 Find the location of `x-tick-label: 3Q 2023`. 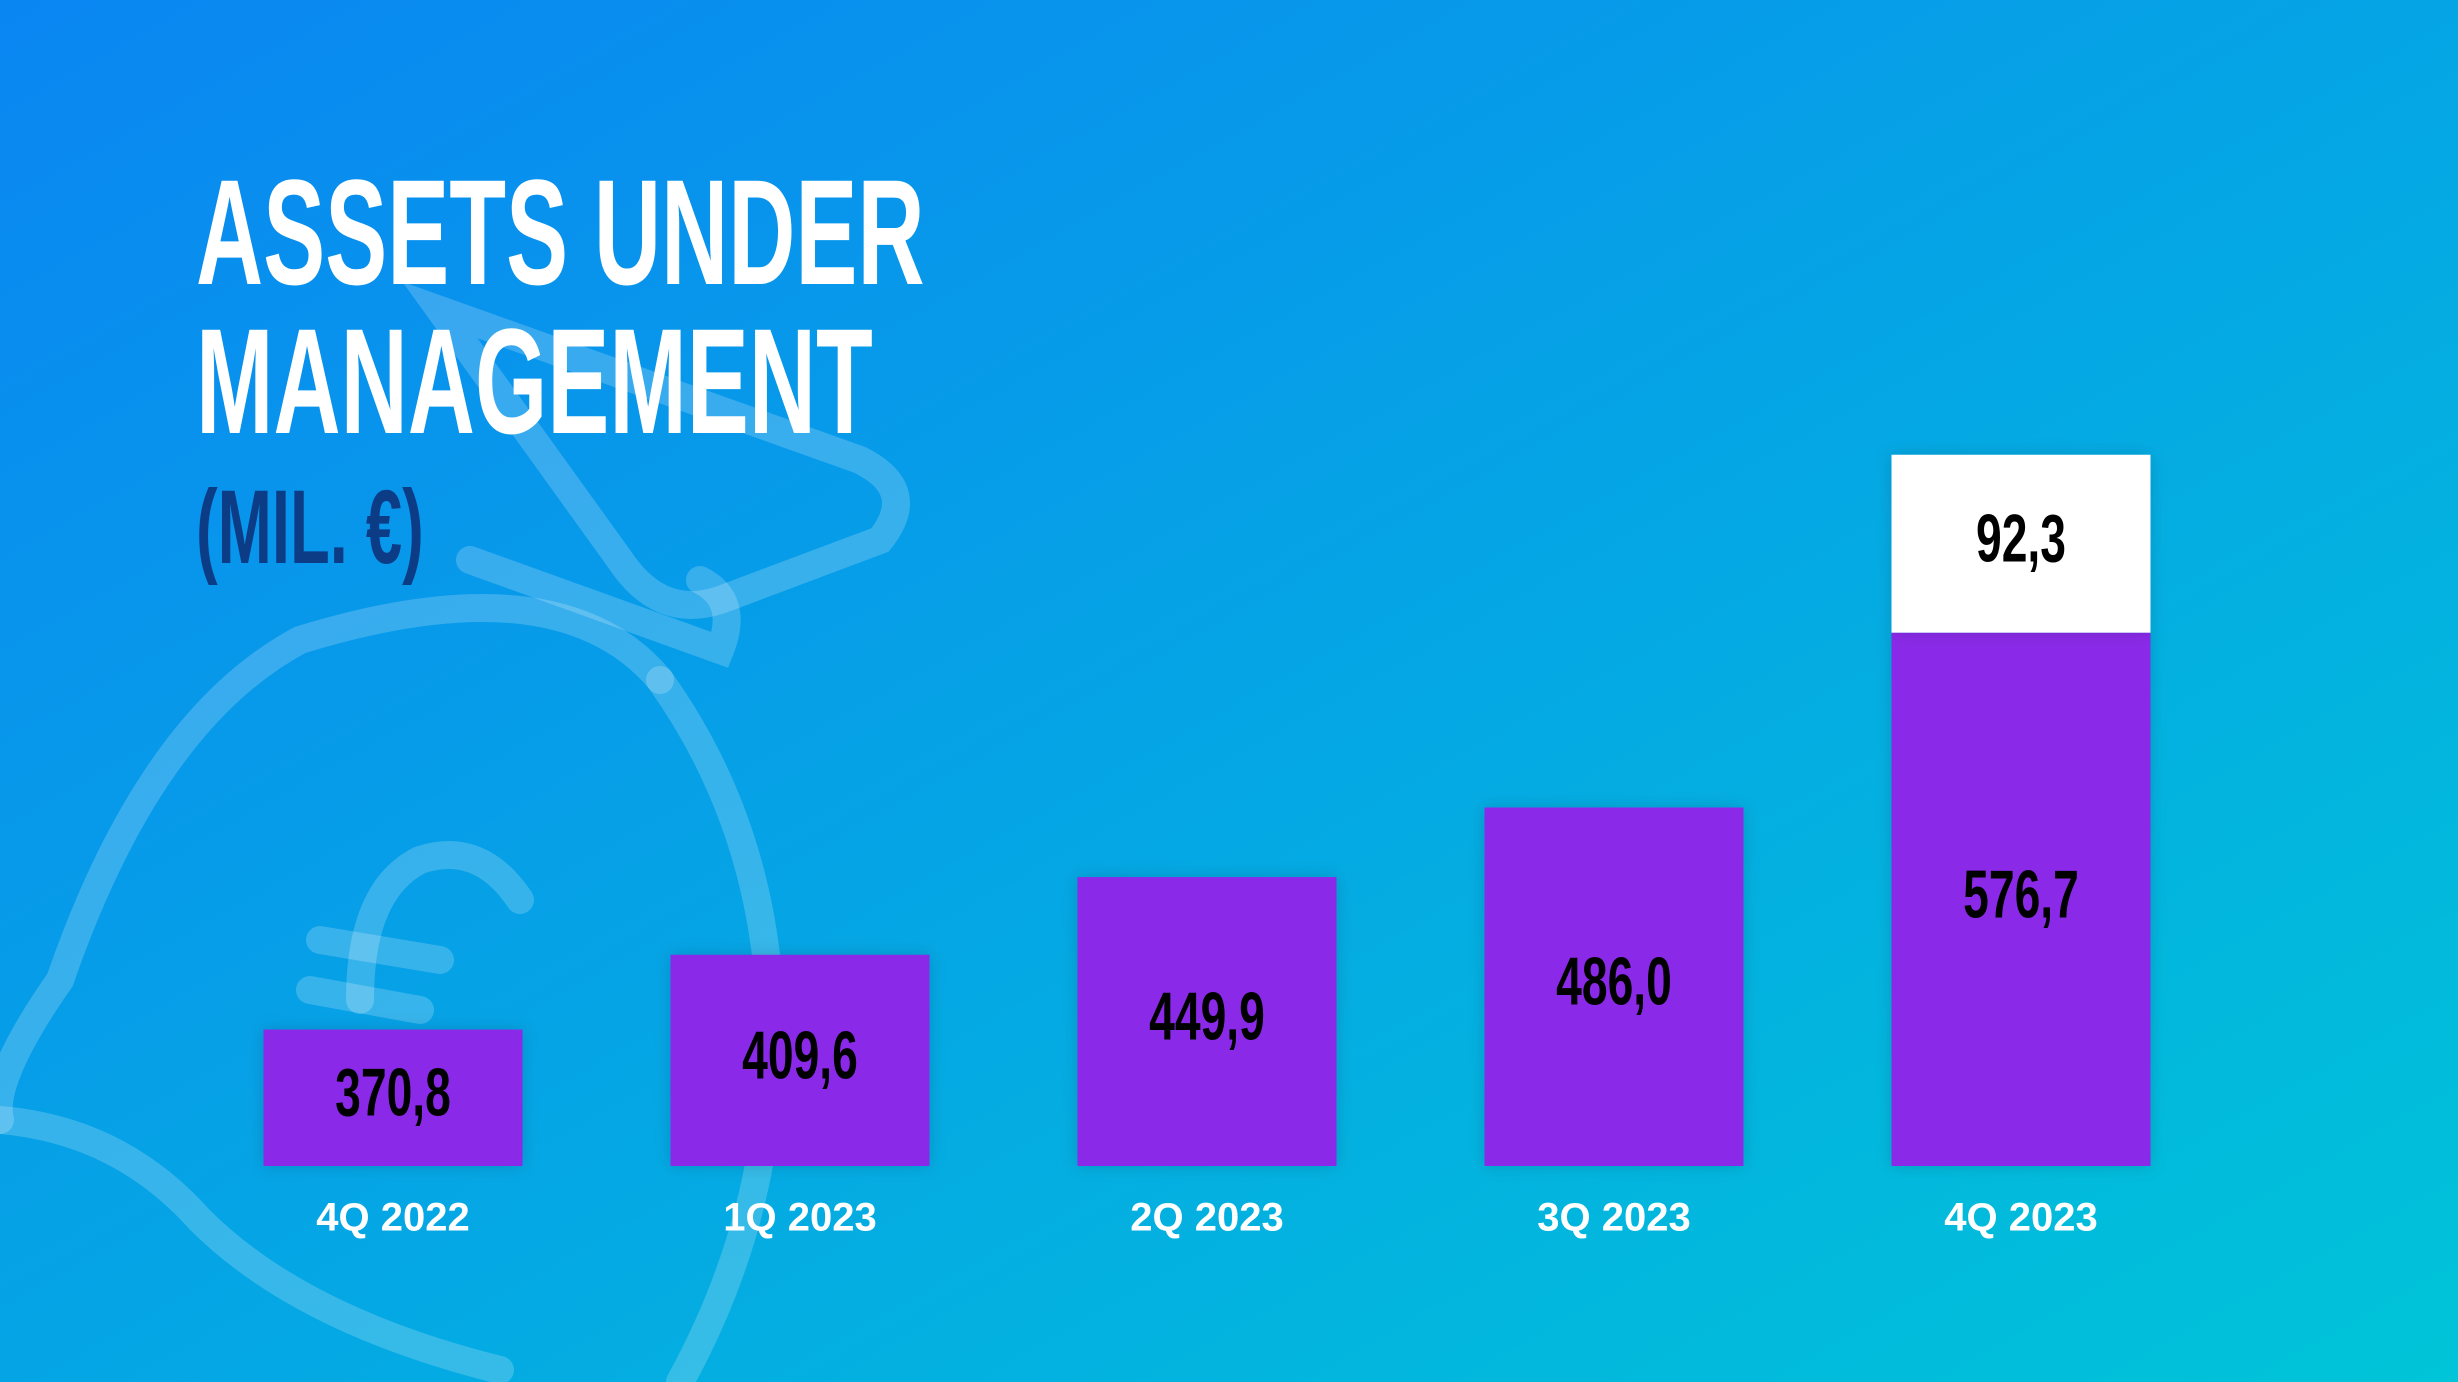

x-tick-label: 3Q 2023 is located at coordinates (1613, 1218).